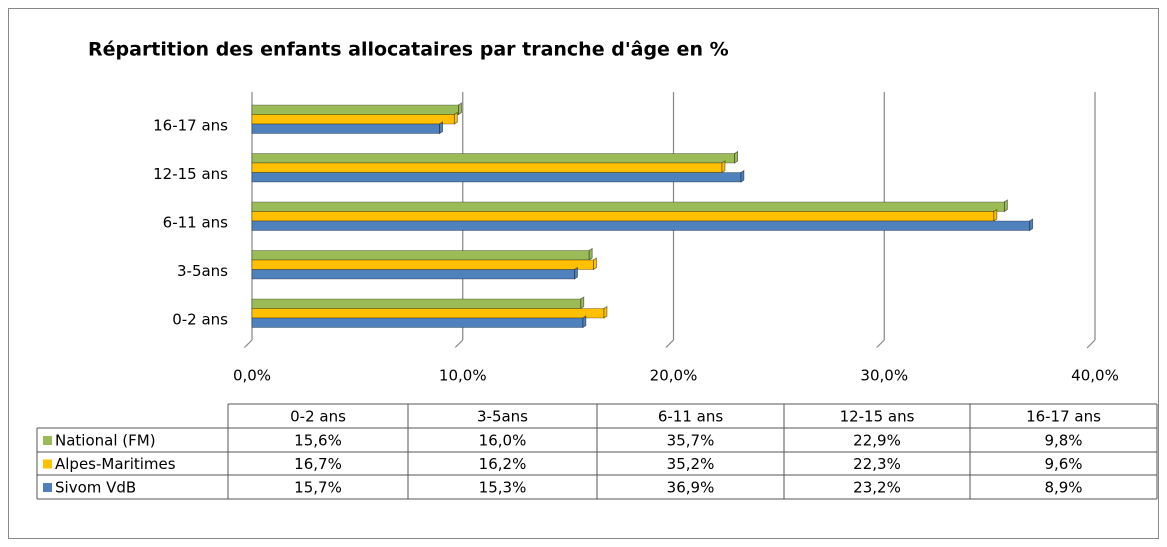 The height and width of the screenshot is (547, 1167). What do you see at coordinates (877, 441) in the screenshot?
I see `table-cell: 22,9%` at bounding box center [877, 441].